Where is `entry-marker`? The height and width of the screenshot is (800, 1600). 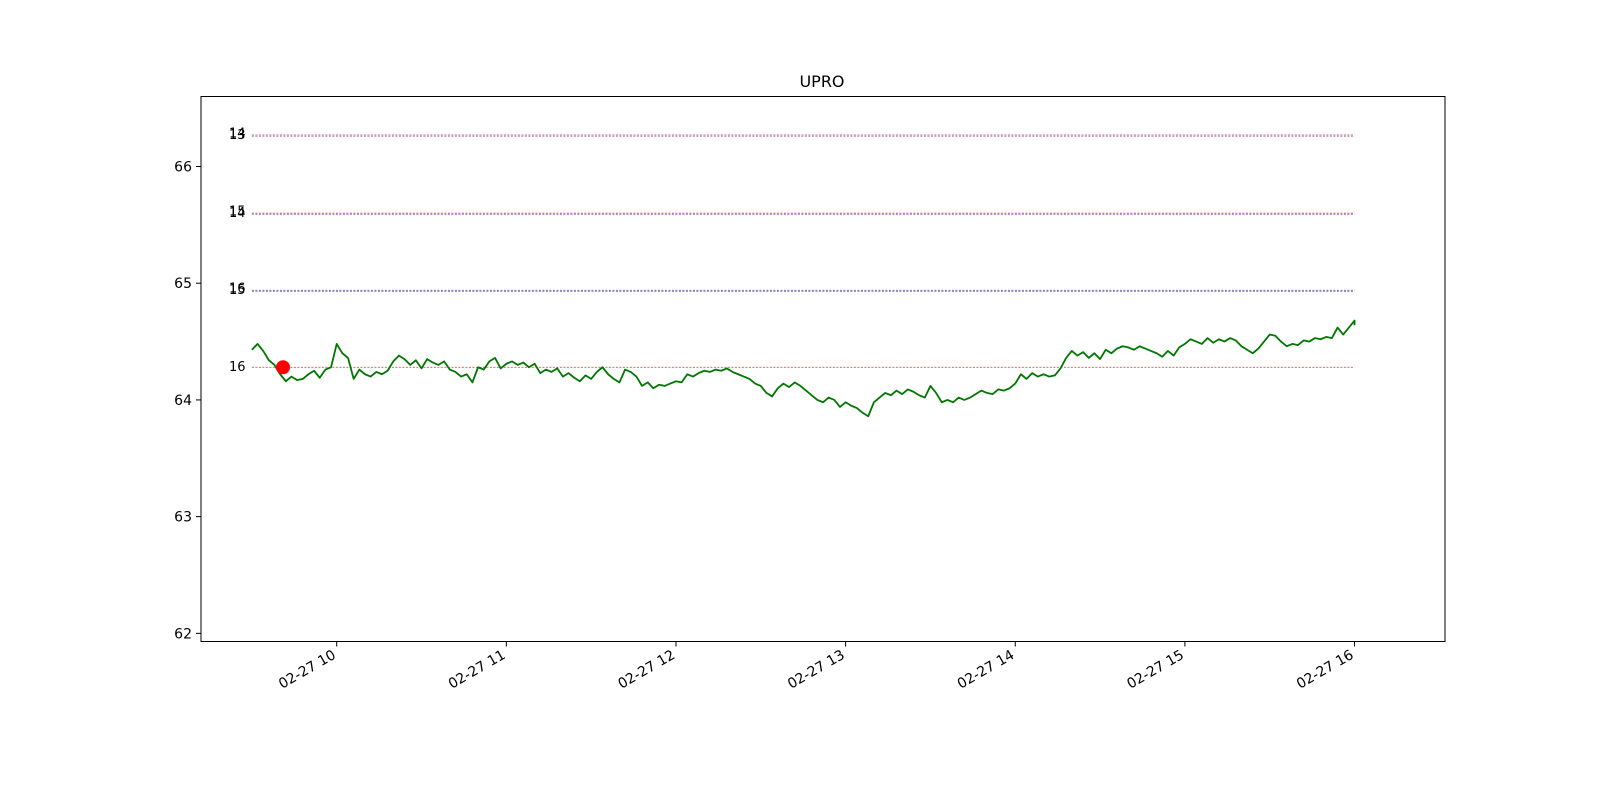 entry-marker is located at coordinates (282, 367).